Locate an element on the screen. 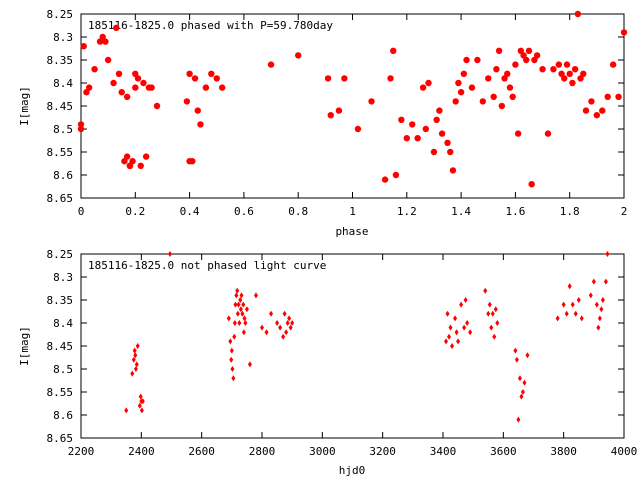 Image resolution: width=640 pixels, height=480 pixels. unphased-x-tick-label: 3400 is located at coordinates (443, 451).